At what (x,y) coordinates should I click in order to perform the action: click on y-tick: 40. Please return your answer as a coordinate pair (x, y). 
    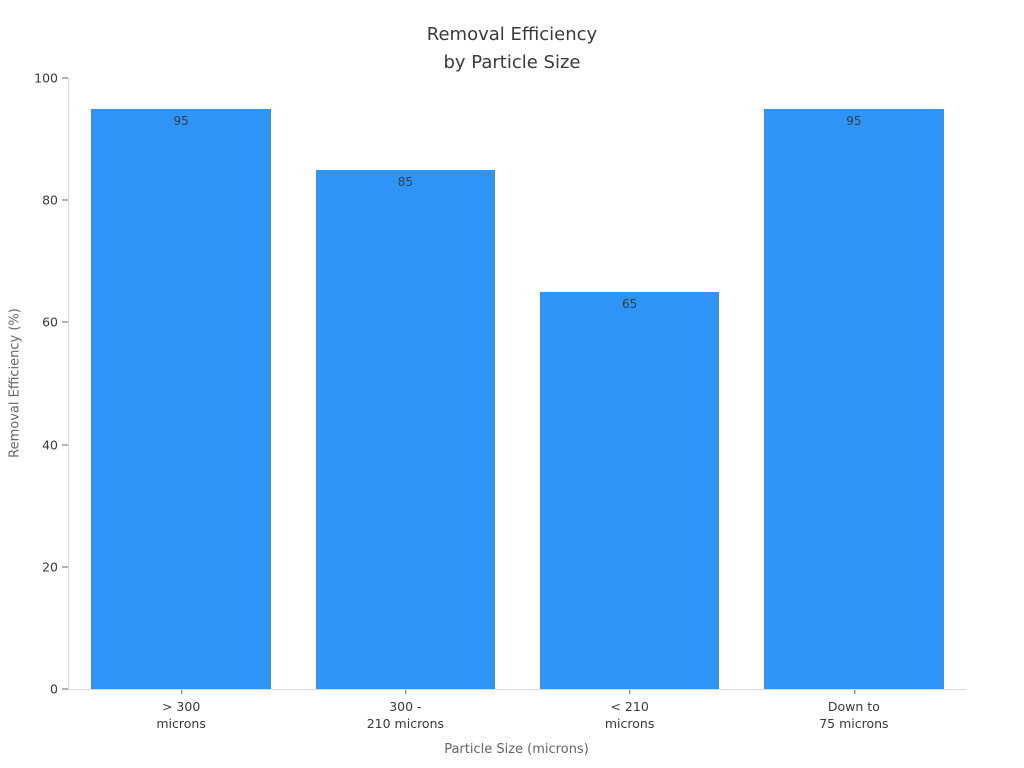
    Looking at the image, I should click on (55, 444).